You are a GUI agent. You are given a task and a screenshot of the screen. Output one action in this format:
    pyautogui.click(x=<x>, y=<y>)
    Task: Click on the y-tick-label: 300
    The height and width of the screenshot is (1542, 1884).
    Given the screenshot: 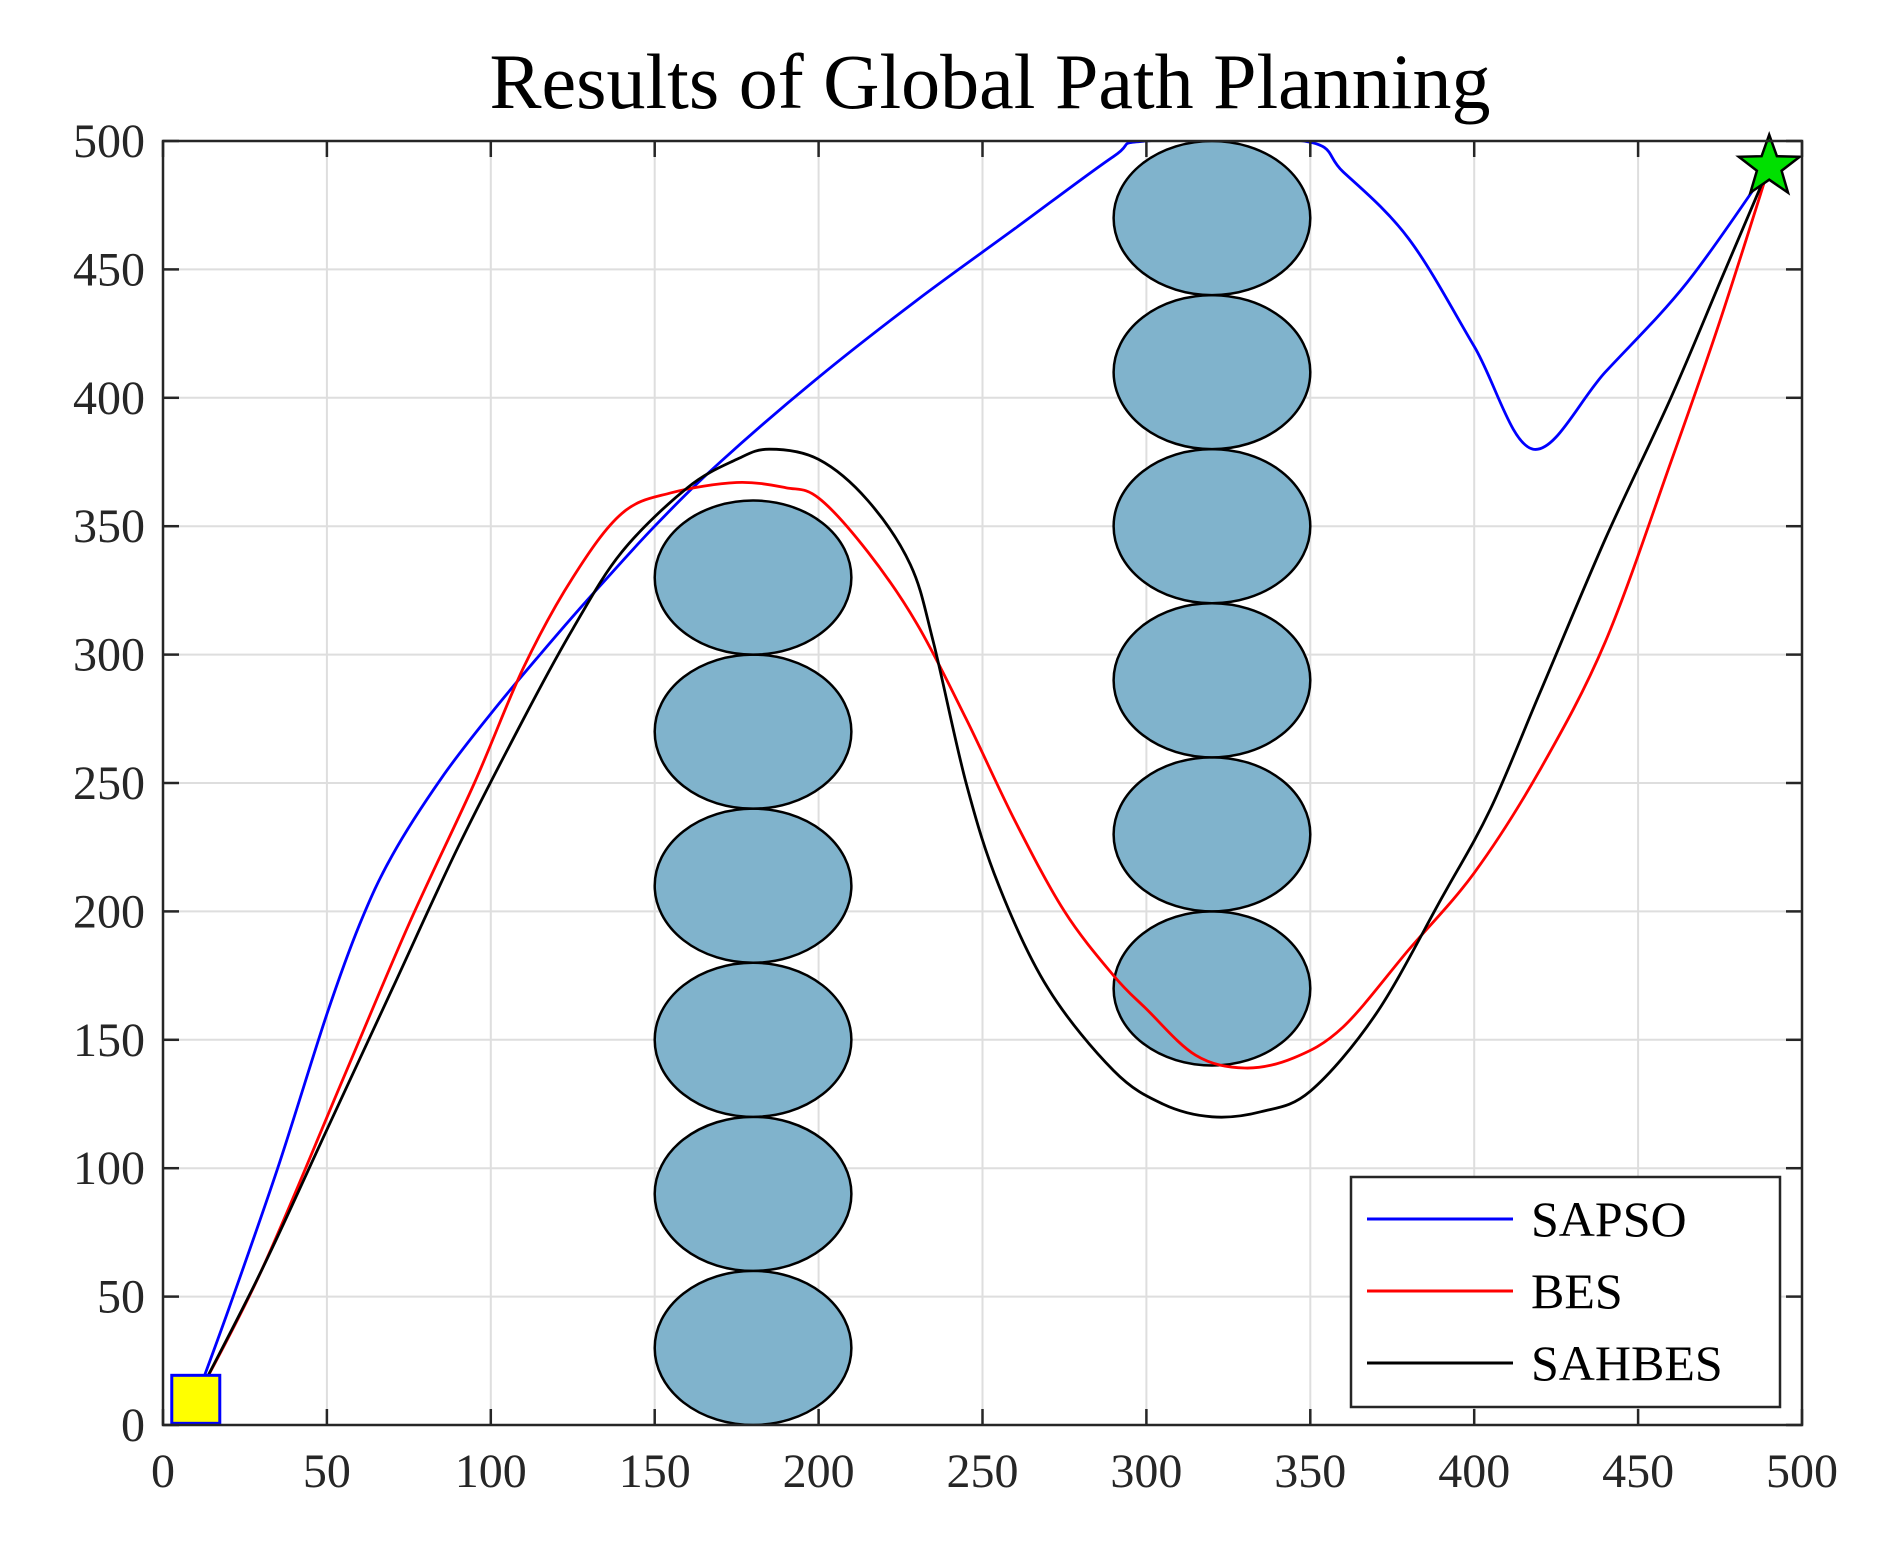 What is the action you would take?
    pyautogui.click(x=109, y=655)
    